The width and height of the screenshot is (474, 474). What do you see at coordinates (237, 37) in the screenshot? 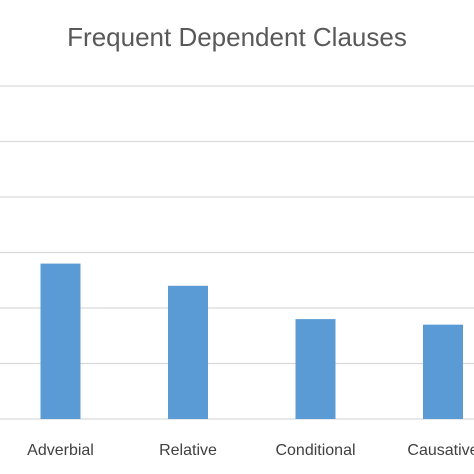
I see `chart-title: Frequent Dependent Clauses` at bounding box center [237, 37].